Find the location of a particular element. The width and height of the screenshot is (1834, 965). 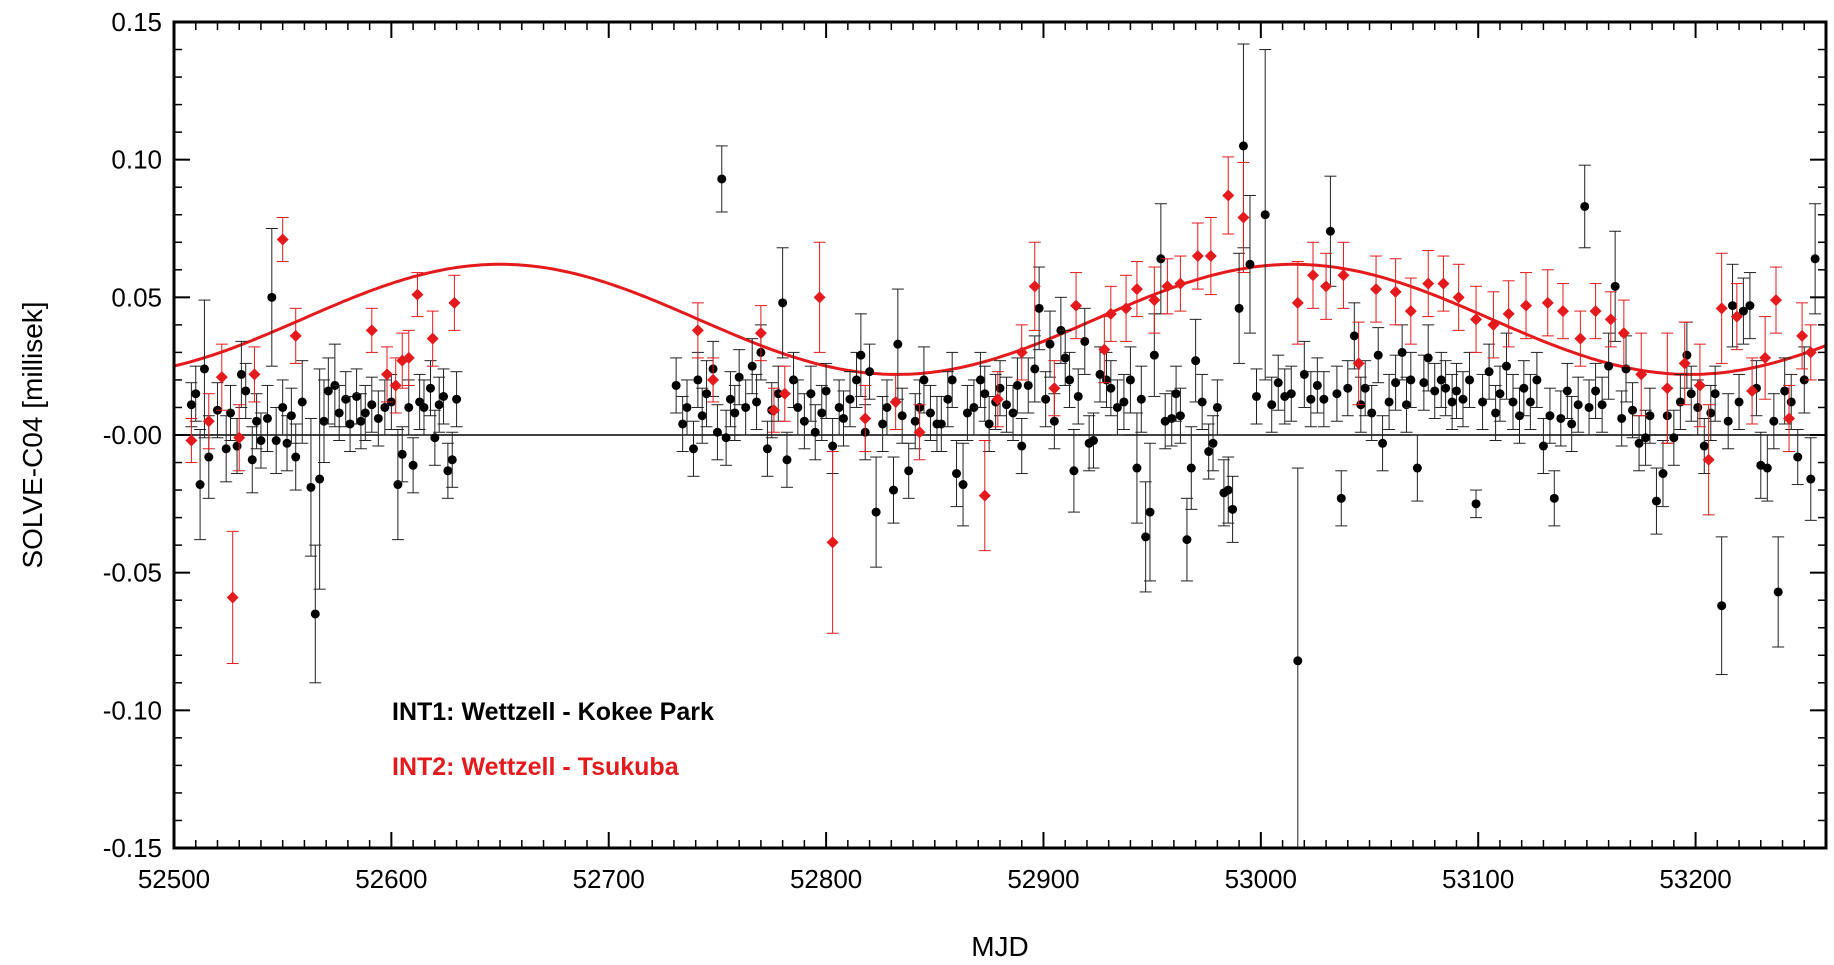

y-tick-label: 0.15 is located at coordinates (136, 22).